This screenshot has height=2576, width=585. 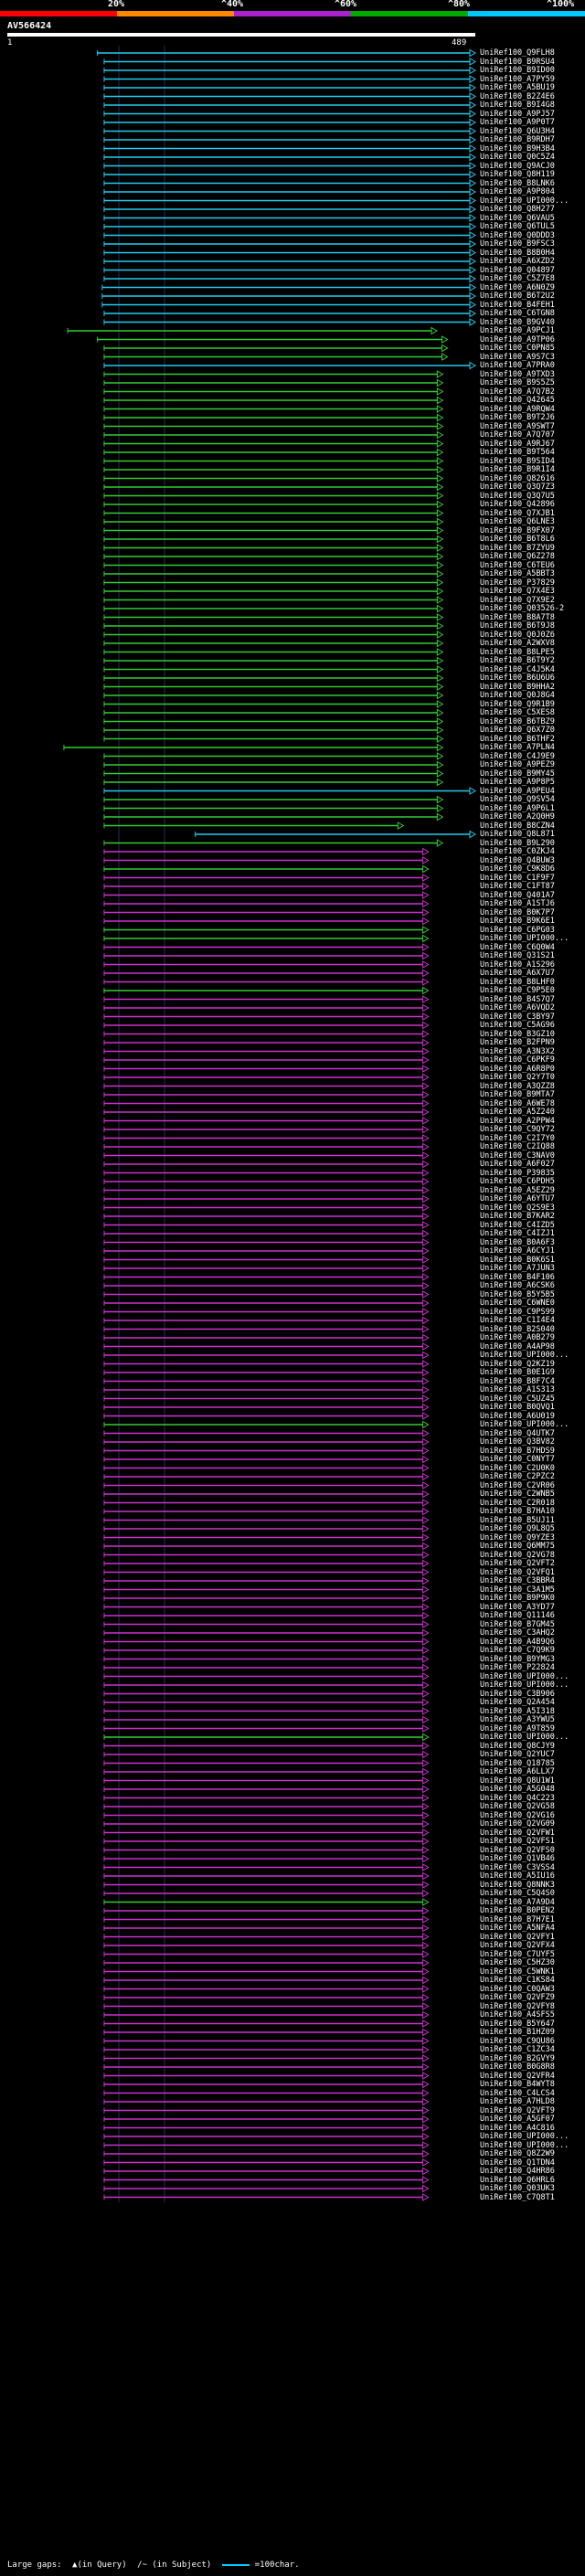 What do you see at coordinates (517, 573) in the screenshot?
I see `hit-label: UniRef100_A5BBT3` at bounding box center [517, 573].